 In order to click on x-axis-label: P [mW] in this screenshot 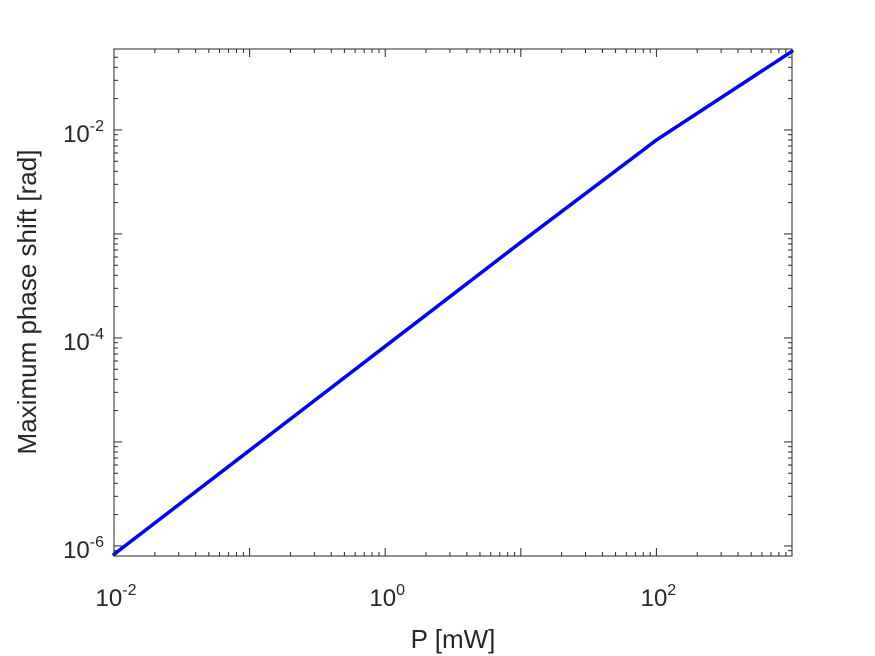, I will do `click(453, 639)`.